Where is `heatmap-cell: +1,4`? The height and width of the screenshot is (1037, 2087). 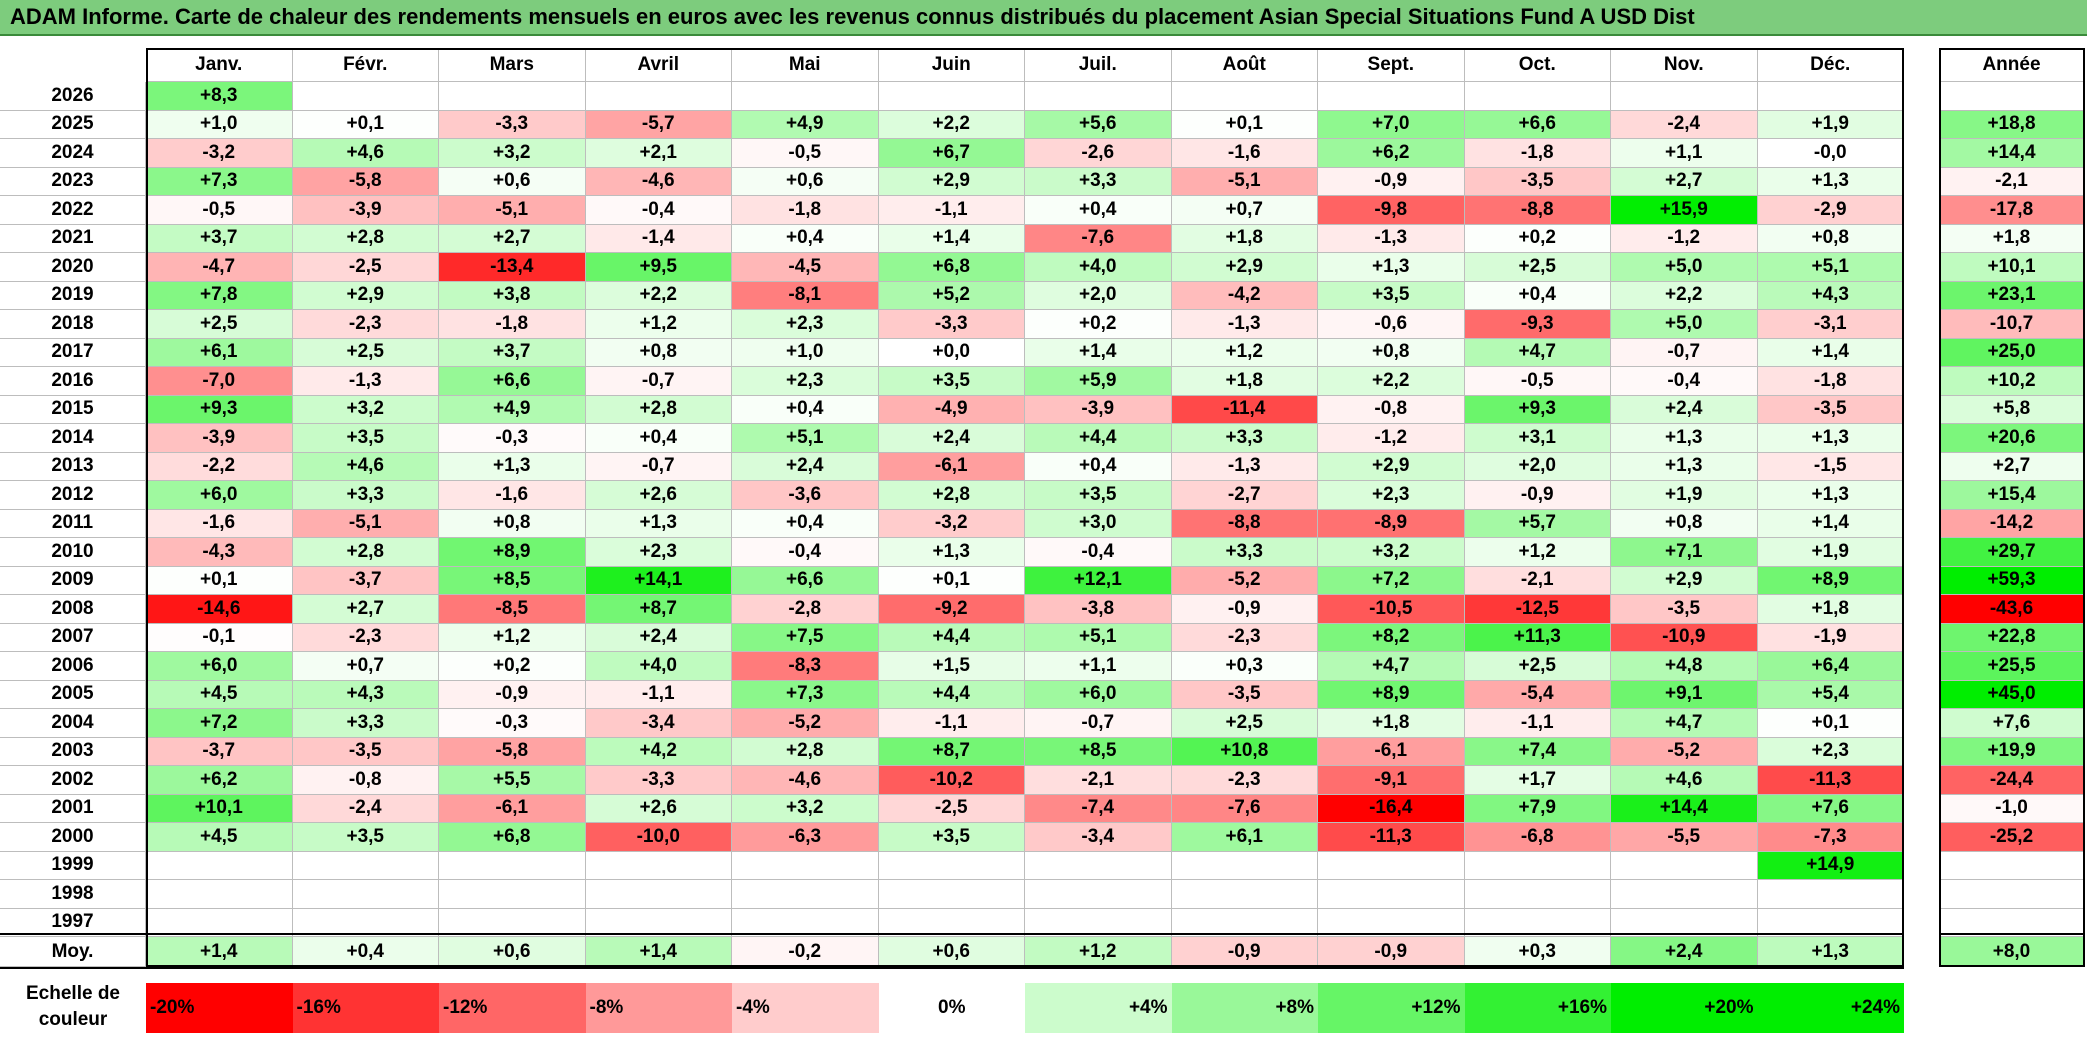 heatmap-cell: +1,4 is located at coordinates (1830, 352).